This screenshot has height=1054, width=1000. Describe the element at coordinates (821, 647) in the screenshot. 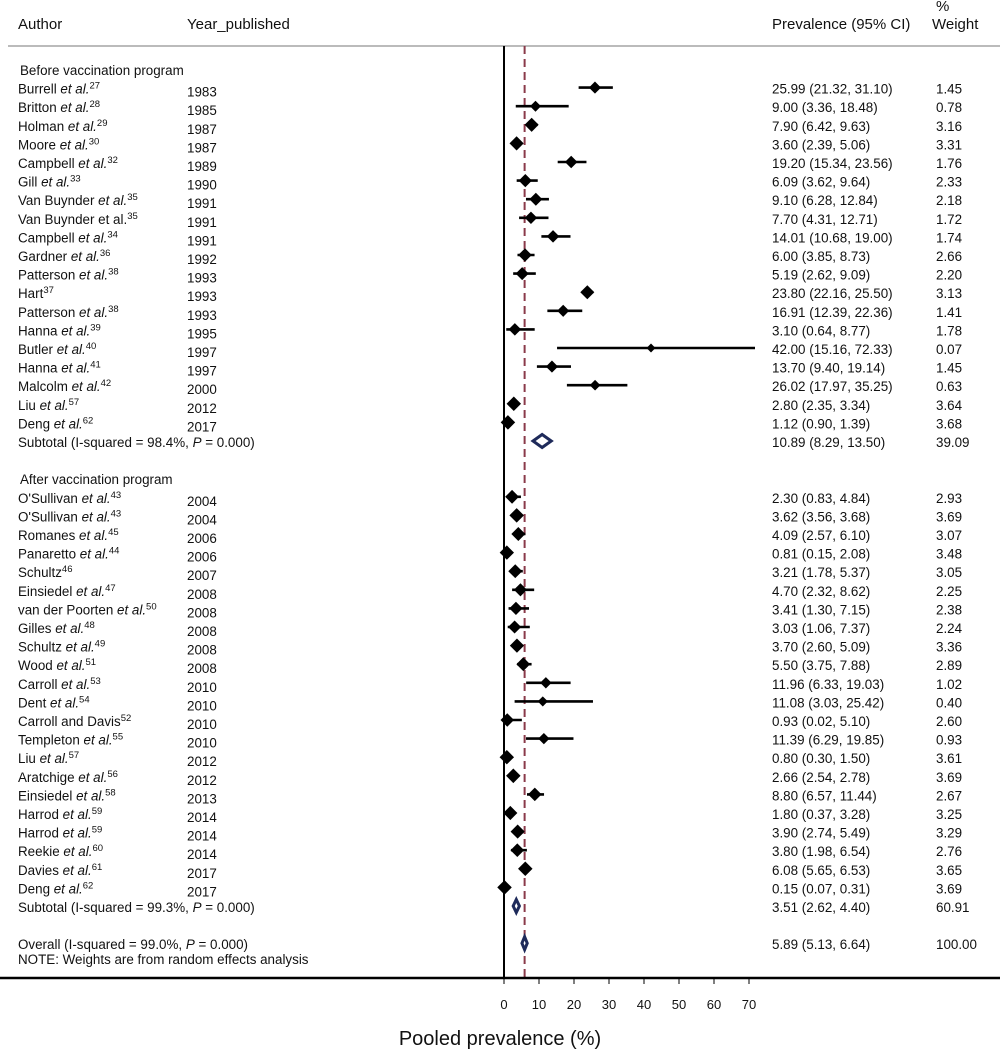

I see `study-ci-text: 3.70 (2.60, 5.09)` at that location.